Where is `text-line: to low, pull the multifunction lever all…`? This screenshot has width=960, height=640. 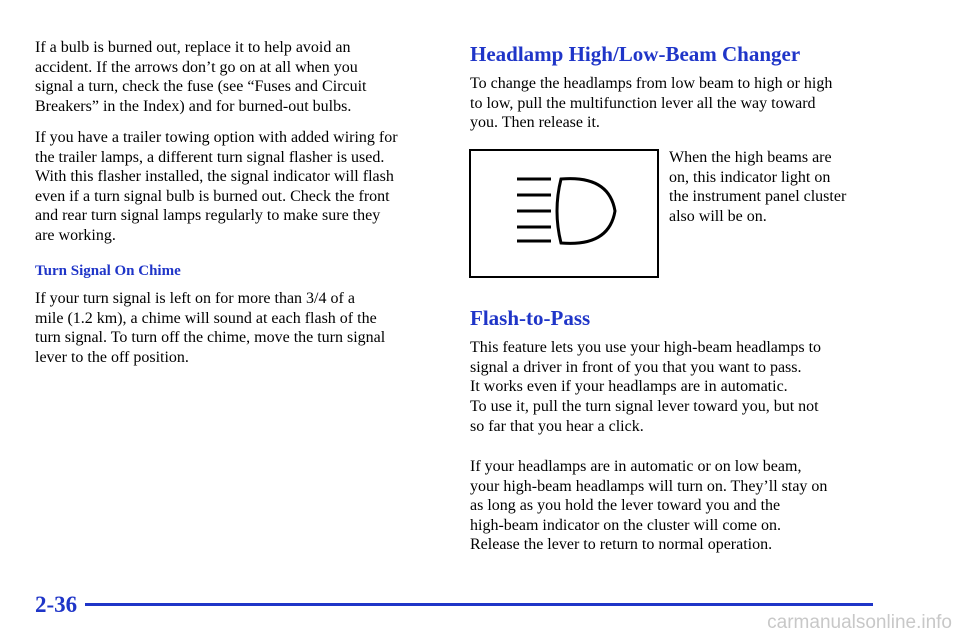
text-line: to low, pull the multifunction lever all… is located at coordinates (643, 103).